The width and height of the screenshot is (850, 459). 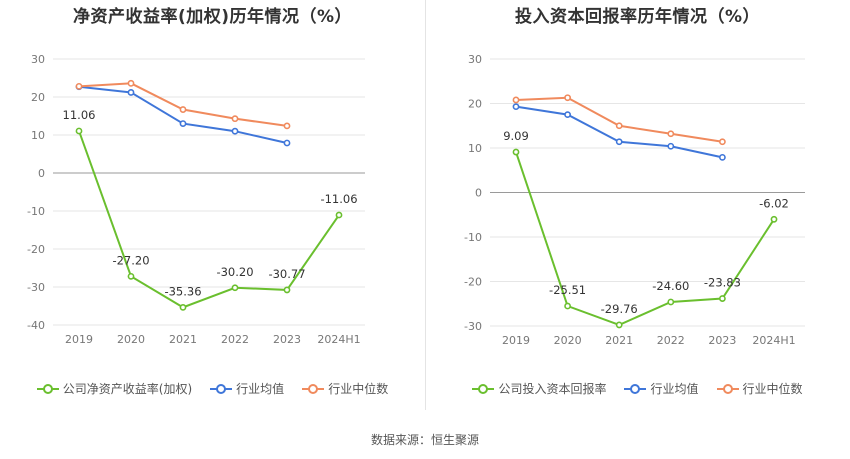 I want to click on data-source-note: 数据来源：恒生聚源, so click(x=424, y=440).